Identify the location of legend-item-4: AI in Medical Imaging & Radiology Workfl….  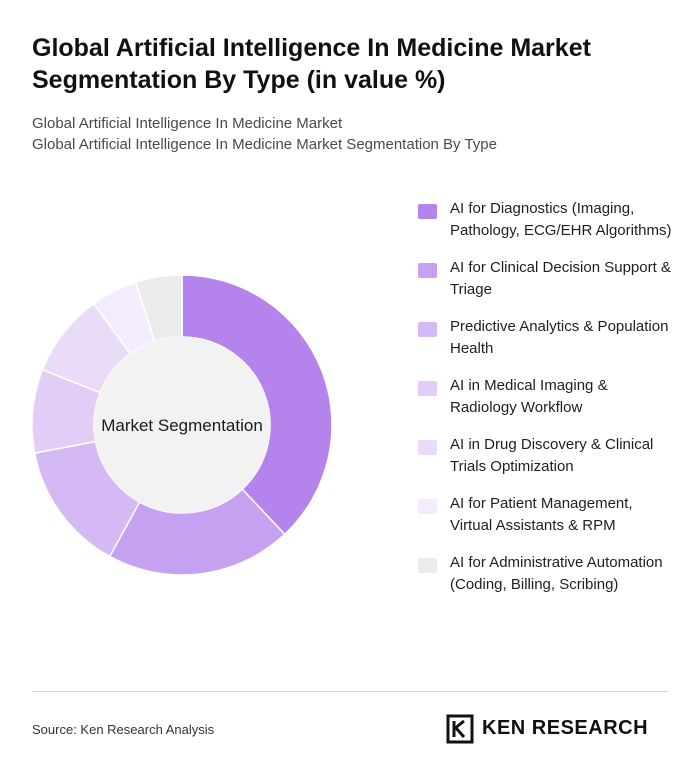
(548, 397).